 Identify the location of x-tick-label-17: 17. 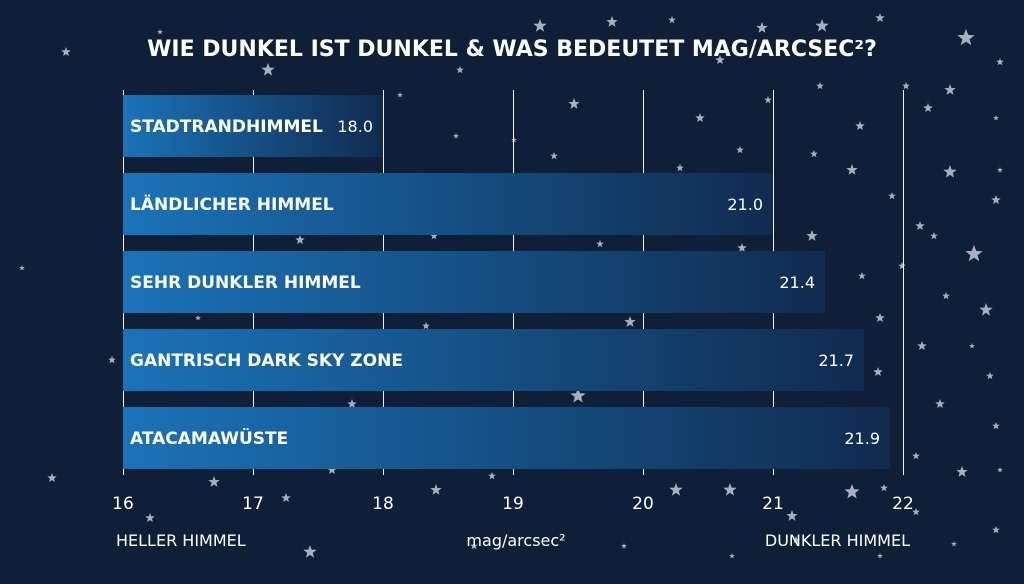
(253, 504).